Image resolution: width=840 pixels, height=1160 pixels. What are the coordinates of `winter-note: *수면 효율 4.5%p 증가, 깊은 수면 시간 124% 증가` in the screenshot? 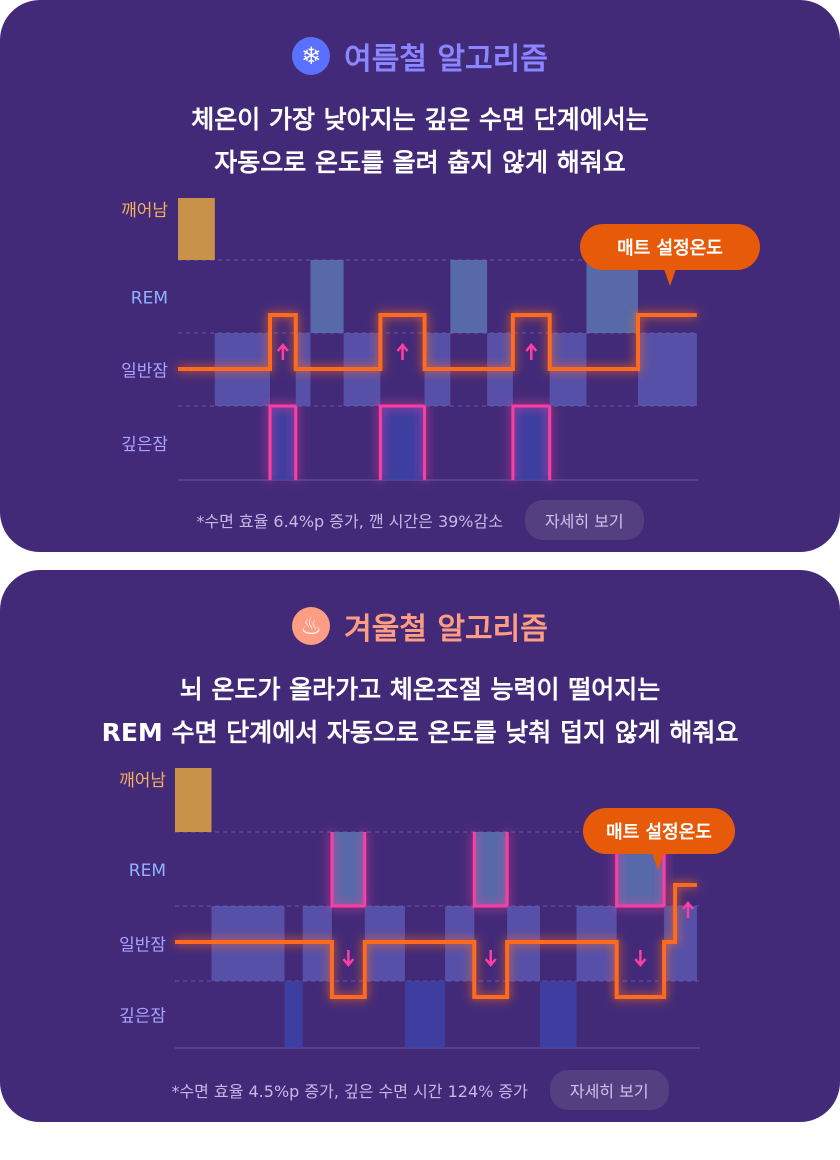 It's located at (349, 1091).